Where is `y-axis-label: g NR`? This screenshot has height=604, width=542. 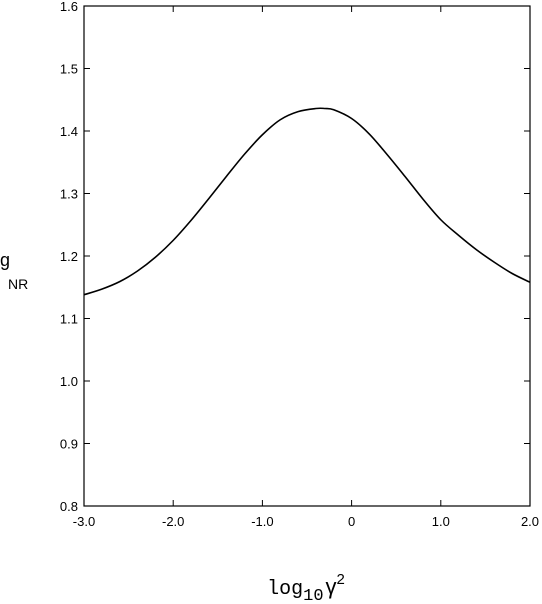
y-axis-label: g NR is located at coordinates (14, 271).